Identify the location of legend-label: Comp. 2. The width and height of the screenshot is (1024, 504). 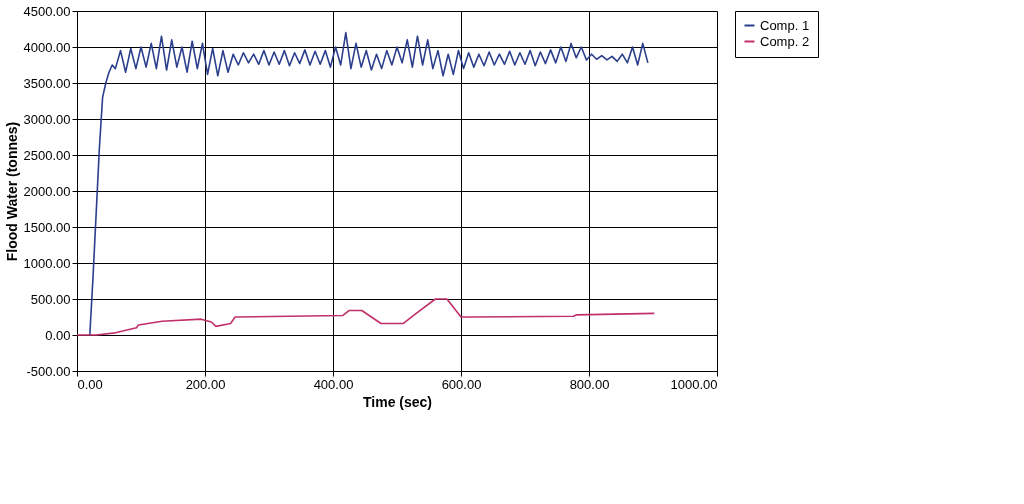
(785, 41).